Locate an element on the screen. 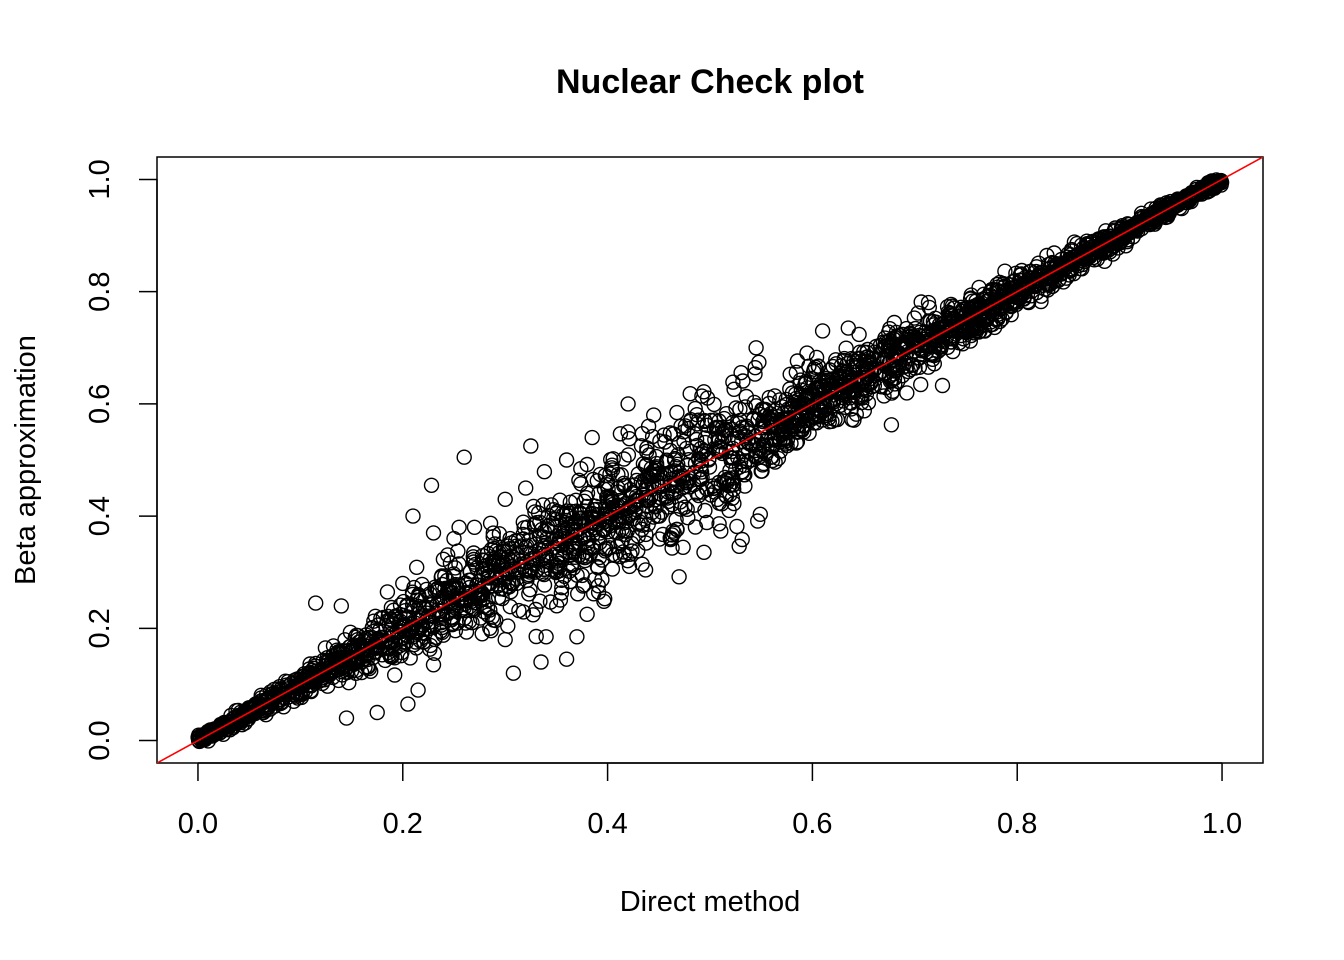 This screenshot has height=960, width=1344. x-tick-label: 0.2 is located at coordinates (403, 824).